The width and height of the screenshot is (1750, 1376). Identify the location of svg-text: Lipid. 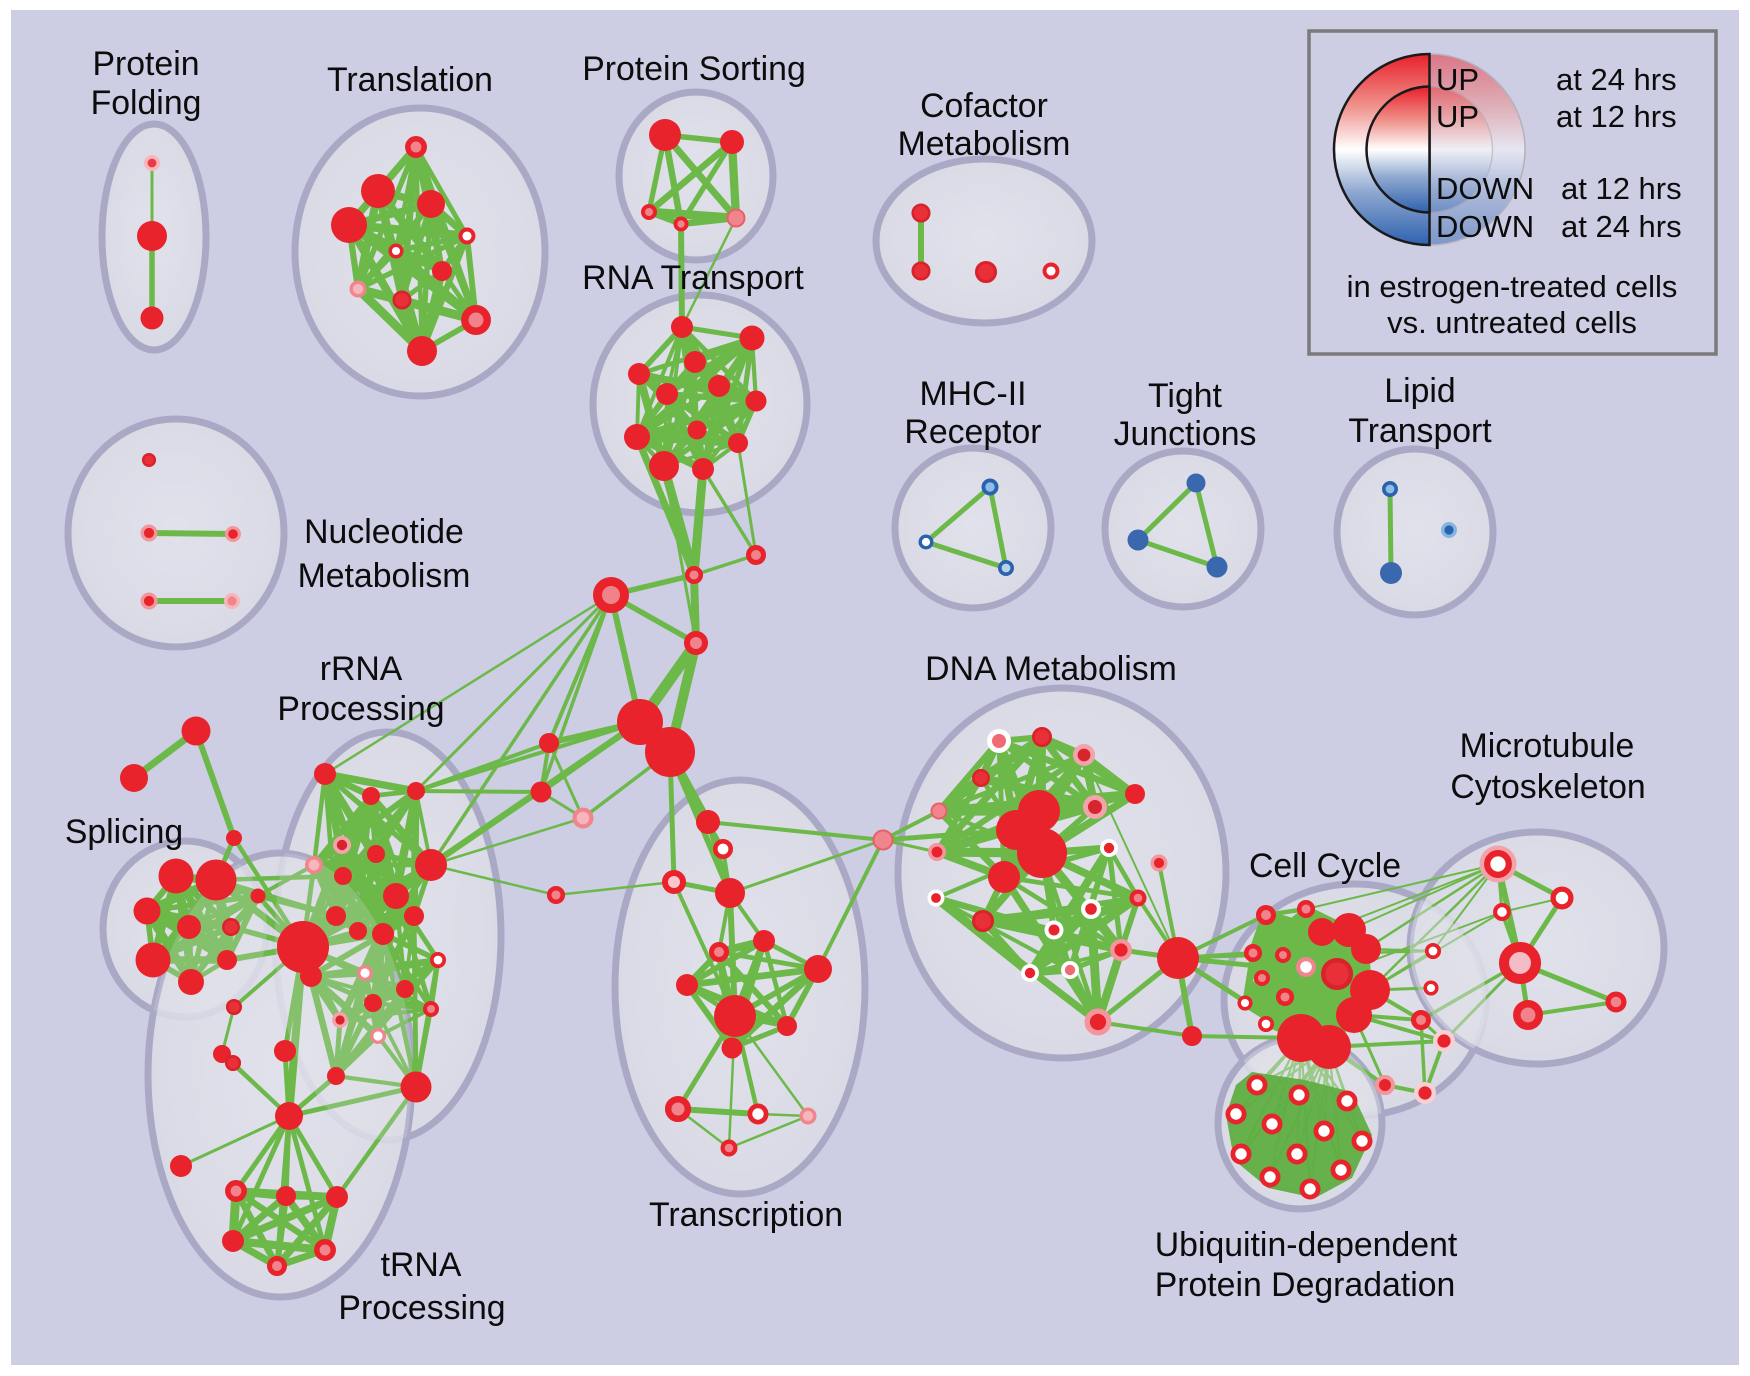
(1419, 391).